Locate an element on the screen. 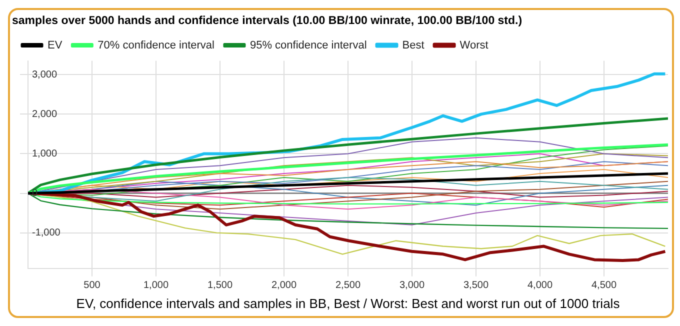  y-tick-label: 1,000 is located at coordinates (45, 154).